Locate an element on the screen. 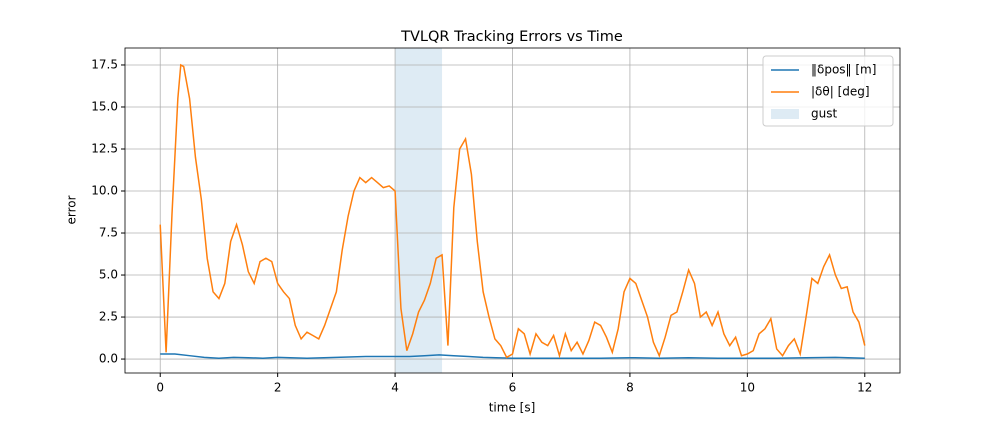 Image resolution: width=1000 pixels, height=424 pixels. y-tick-label: 0.0 is located at coordinates (108, 359).